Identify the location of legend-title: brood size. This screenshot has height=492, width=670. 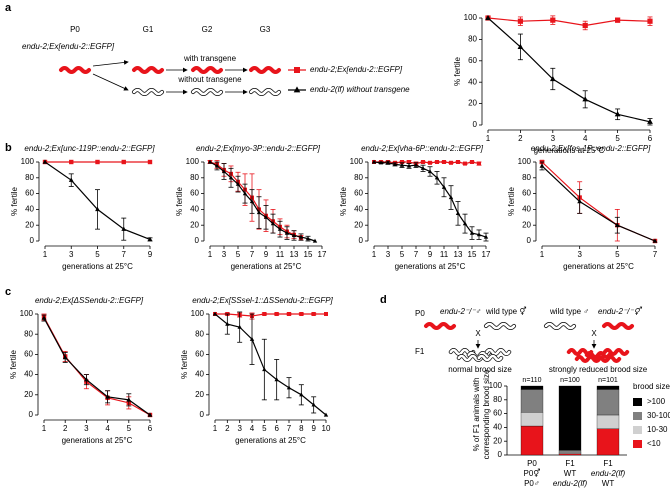
(651, 386).